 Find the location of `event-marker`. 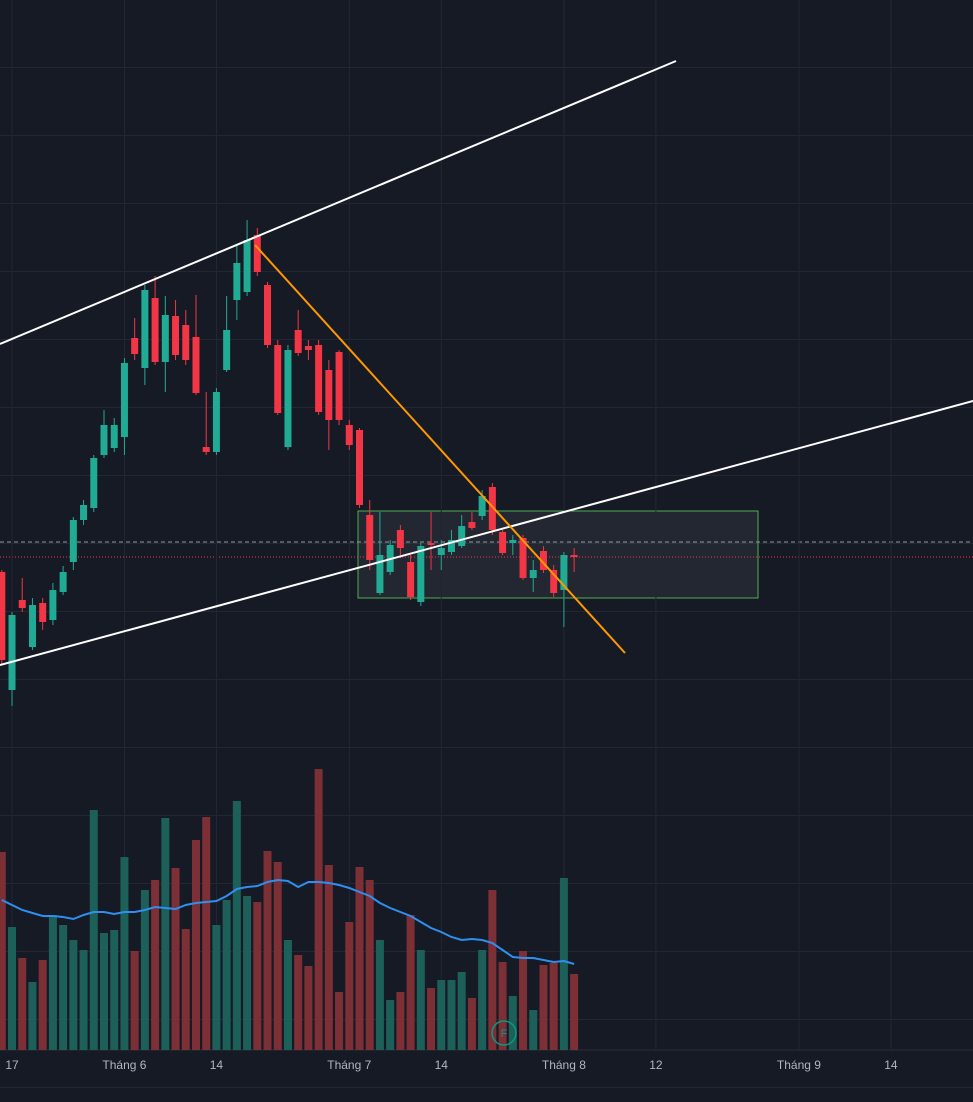

event-marker is located at coordinates (504, 1033).